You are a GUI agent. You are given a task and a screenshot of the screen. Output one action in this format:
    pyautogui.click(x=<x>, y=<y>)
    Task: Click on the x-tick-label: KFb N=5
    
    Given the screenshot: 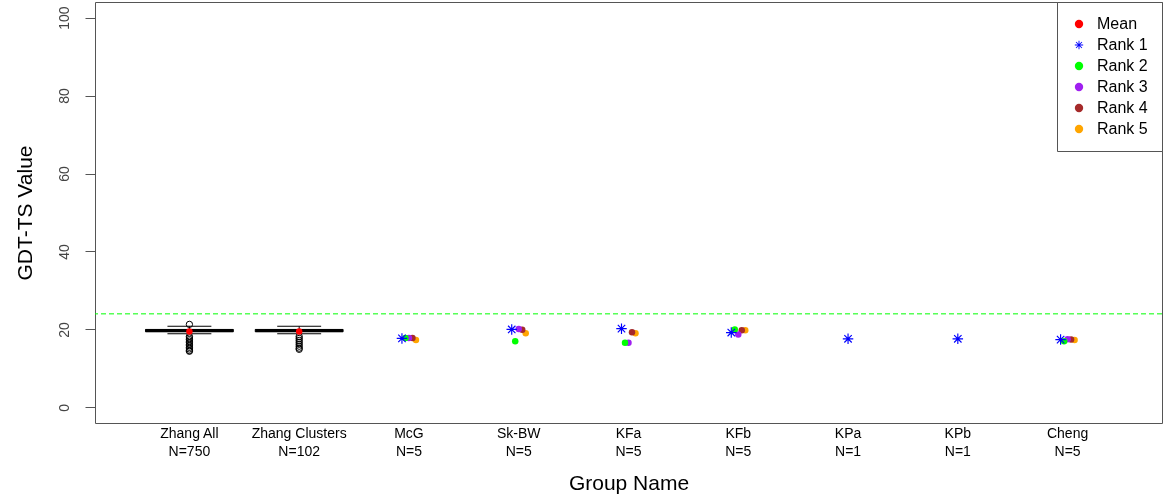 What is the action you would take?
    pyautogui.click(x=738, y=441)
    